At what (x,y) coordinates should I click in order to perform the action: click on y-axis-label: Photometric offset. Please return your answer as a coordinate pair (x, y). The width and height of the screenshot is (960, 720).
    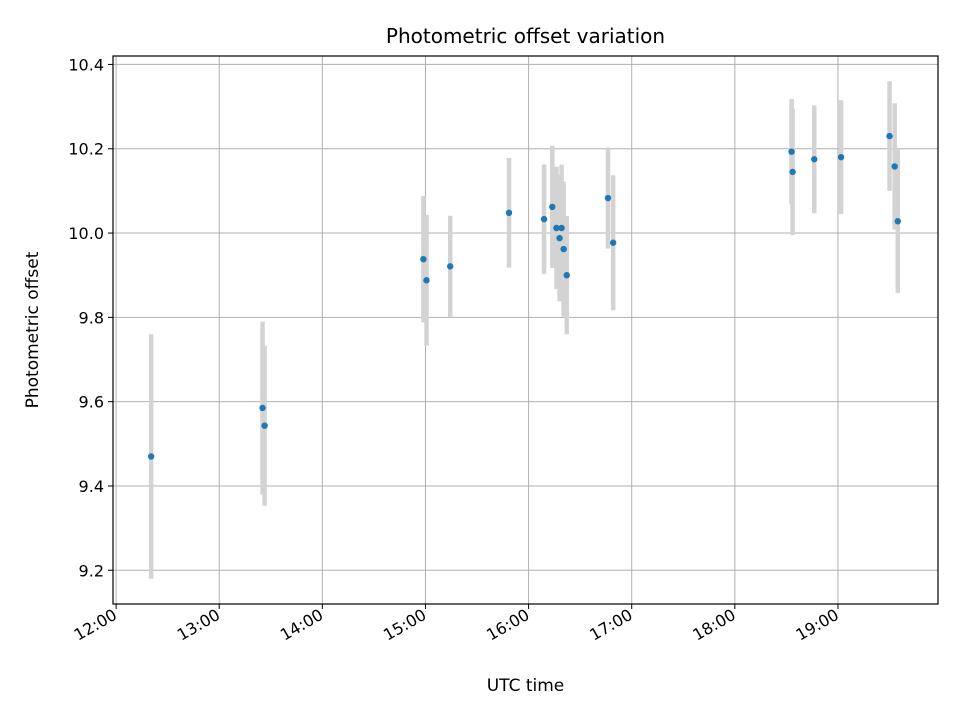
    Looking at the image, I should click on (33, 329).